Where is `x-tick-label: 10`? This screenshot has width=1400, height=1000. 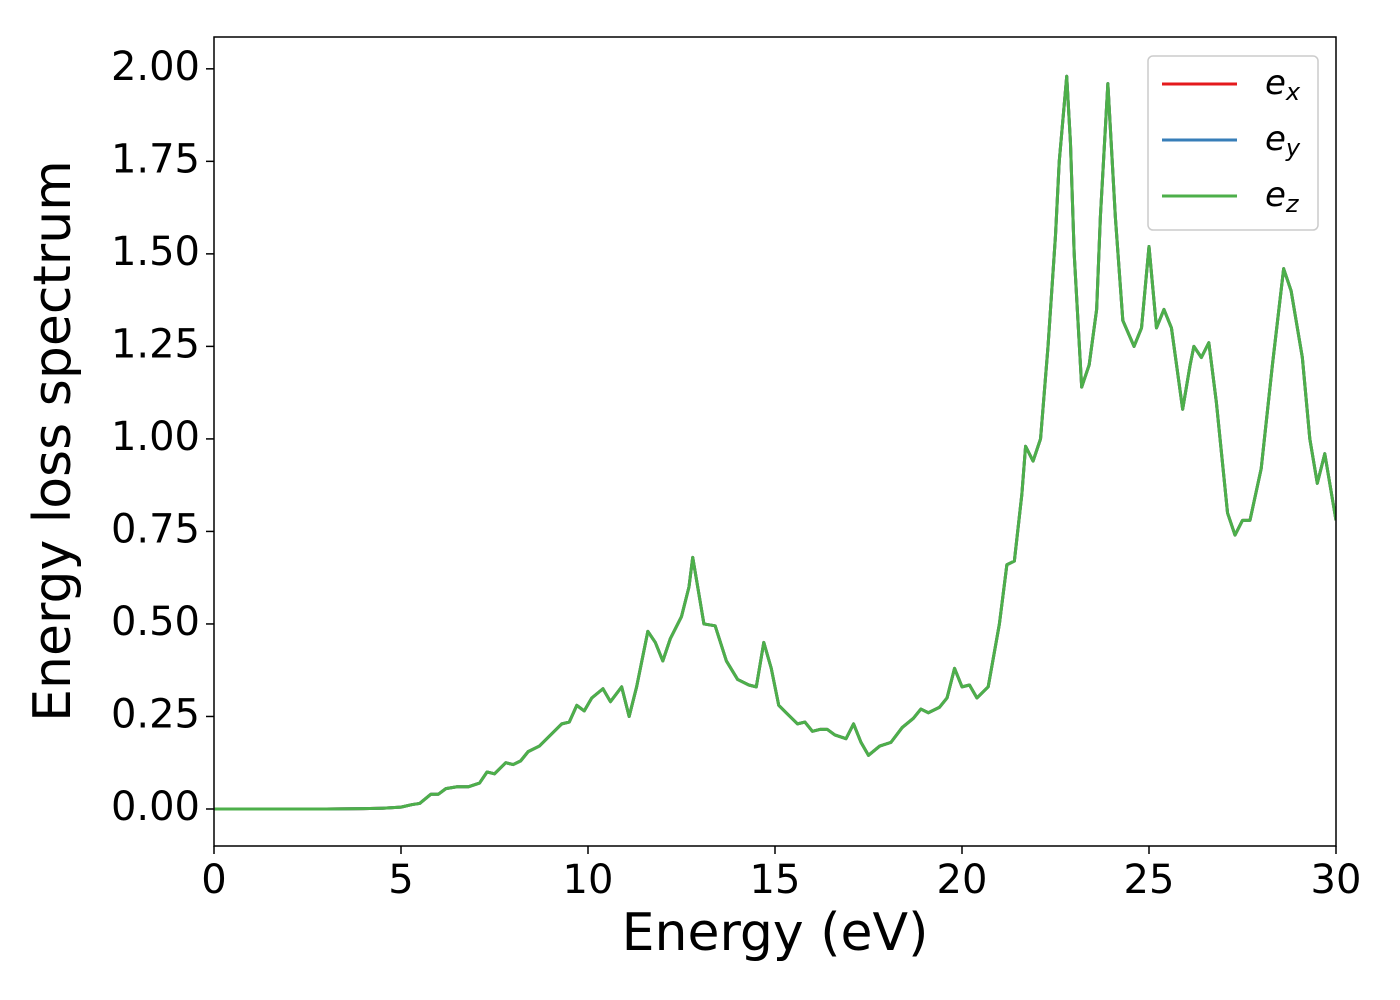 x-tick-label: 10 is located at coordinates (588, 880).